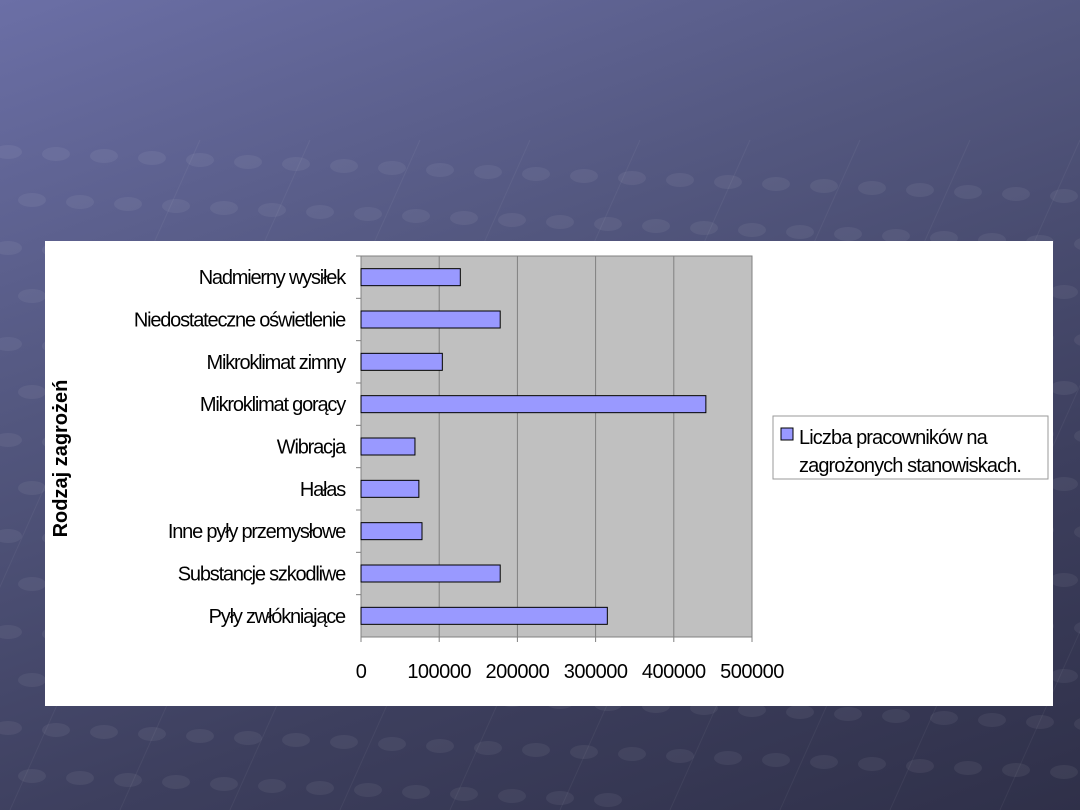  Describe the element at coordinates (273, 278) in the screenshot. I see `category-label: Nadmierny wysiłek` at that location.